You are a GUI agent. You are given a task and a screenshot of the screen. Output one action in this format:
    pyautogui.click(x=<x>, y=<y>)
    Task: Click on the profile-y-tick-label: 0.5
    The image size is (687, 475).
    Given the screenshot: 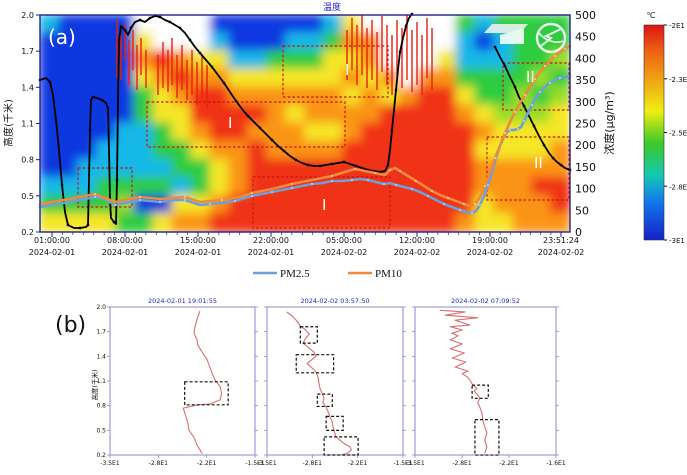 What is the action you would take?
    pyautogui.click(x=101, y=430)
    